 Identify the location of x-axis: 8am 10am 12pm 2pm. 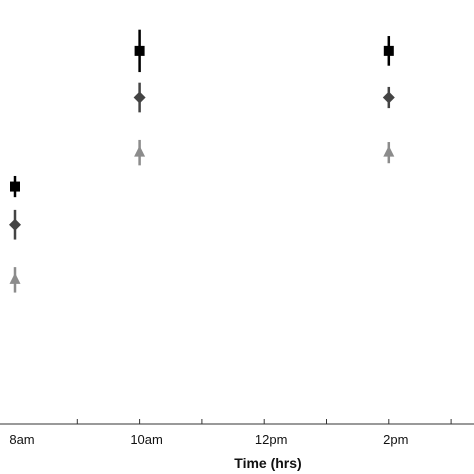
(237, 433).